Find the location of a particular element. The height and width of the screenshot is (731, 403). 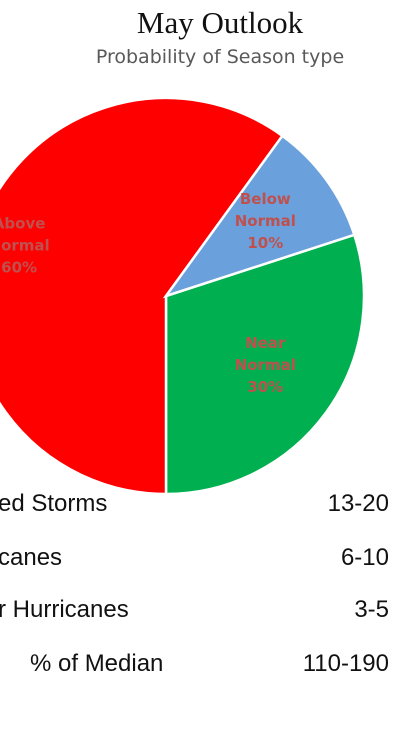

chart-title: May Outlook is located at coordinates (220, 22).